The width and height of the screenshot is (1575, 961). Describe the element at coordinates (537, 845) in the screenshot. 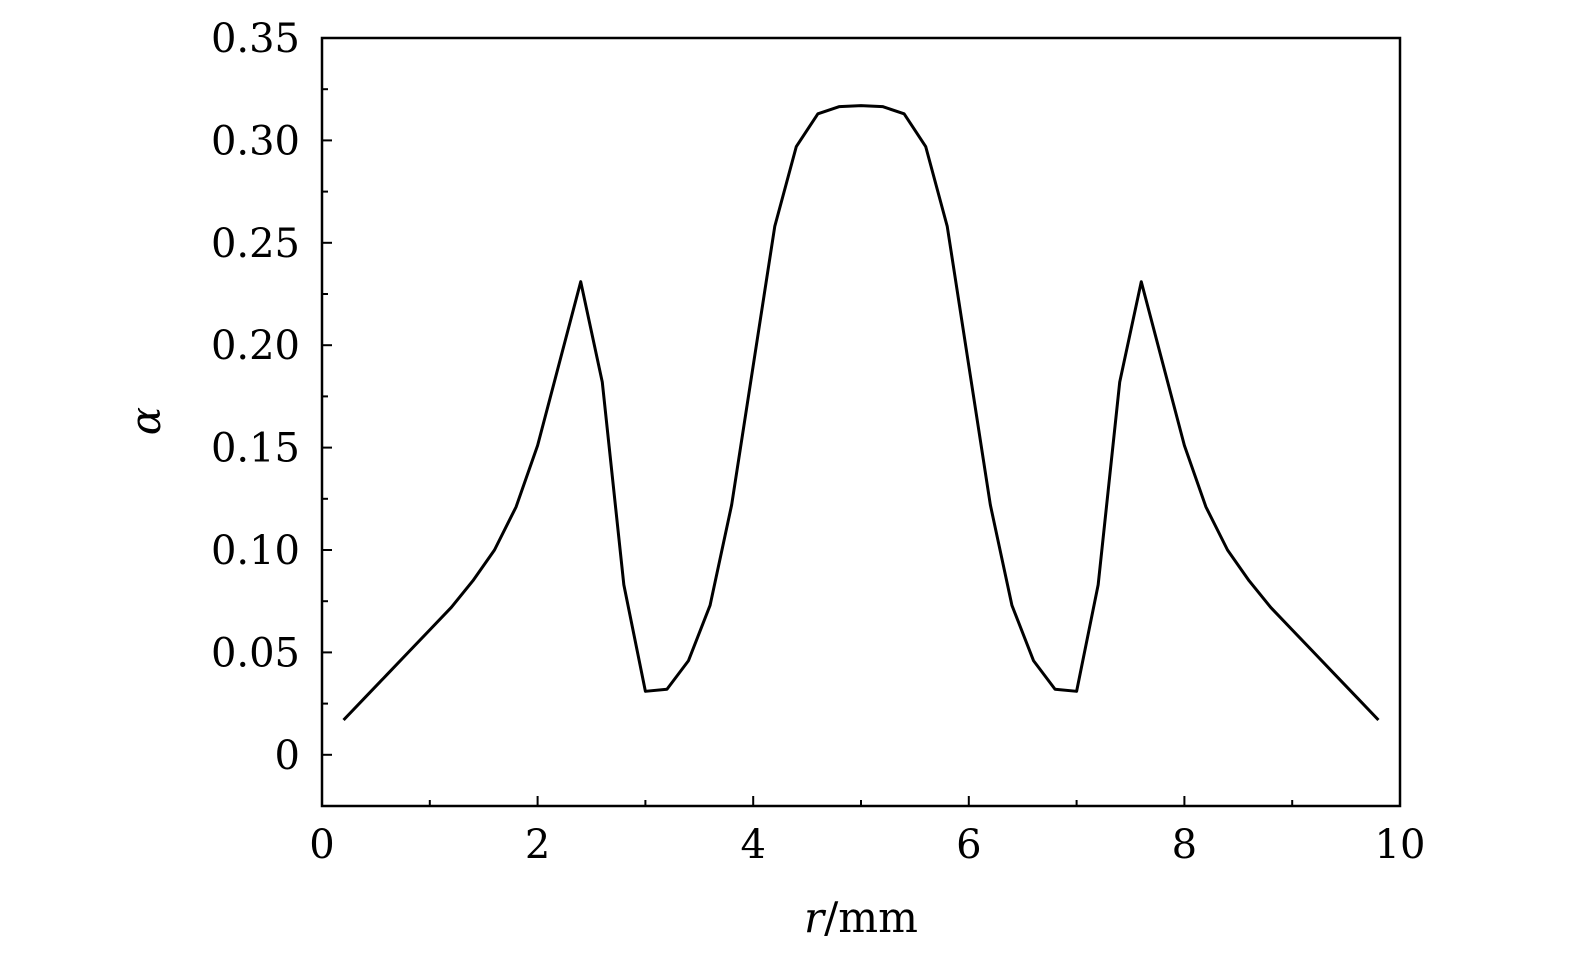

I see `x-tick-label: 2` at that location.